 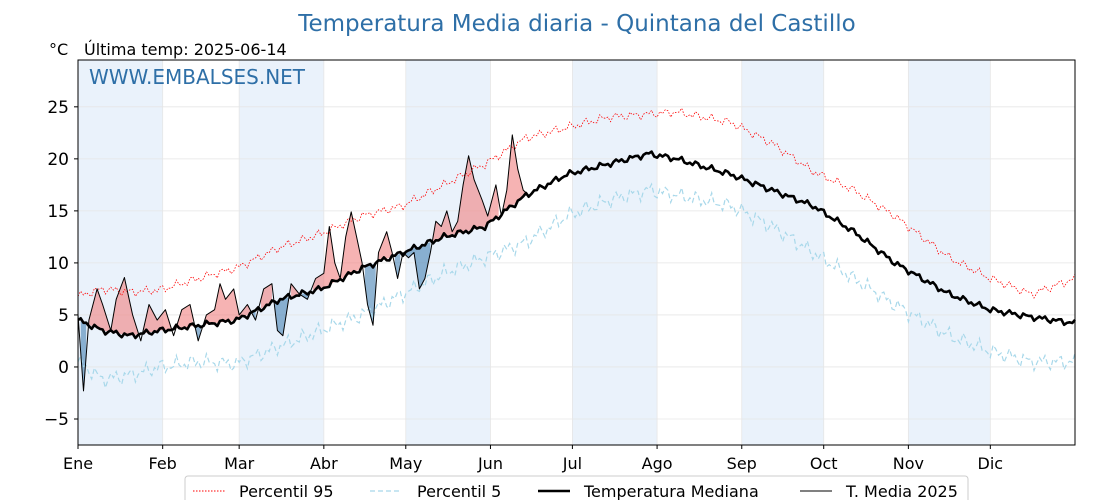 I want to click on month-shade-sep, so click(x=782, y=252).